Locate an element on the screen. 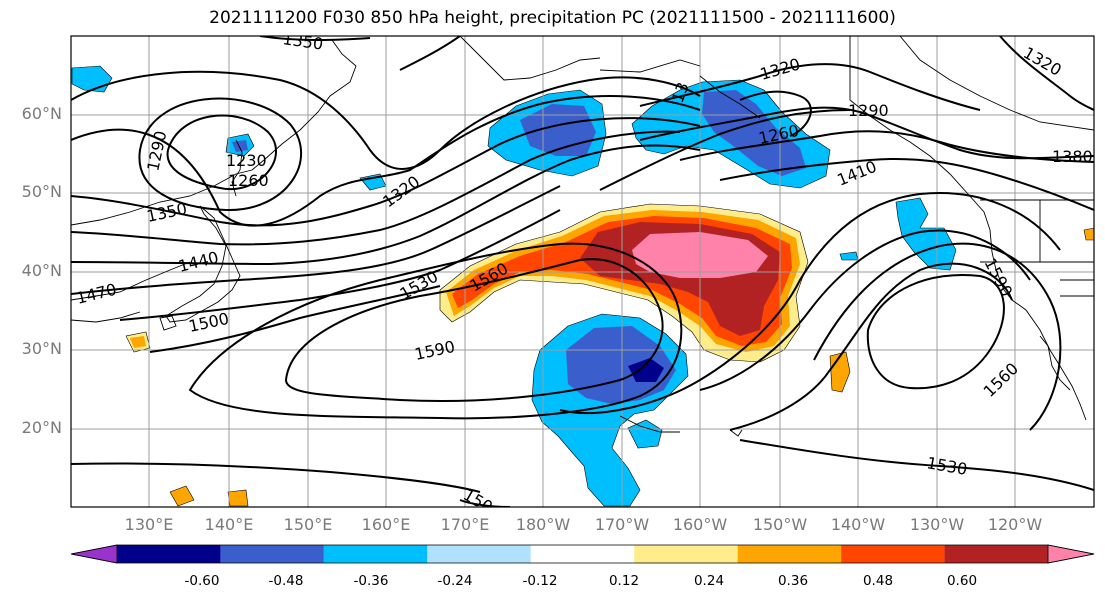  longitude-label: 160°W is located at coordinates (700, 524).